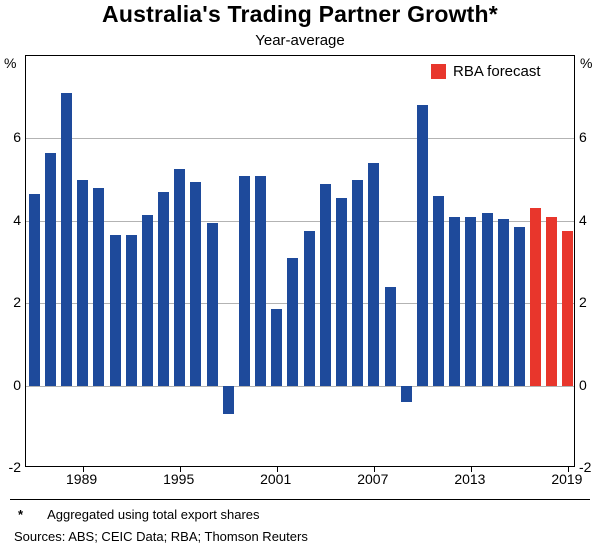 Image resolution: width=600 pixels, height=553 pixels. What do you see at coordinates (583, 219) in the screenshot?
I see `y-axis-label-right-4: 4` at bounding box center [583, 219].